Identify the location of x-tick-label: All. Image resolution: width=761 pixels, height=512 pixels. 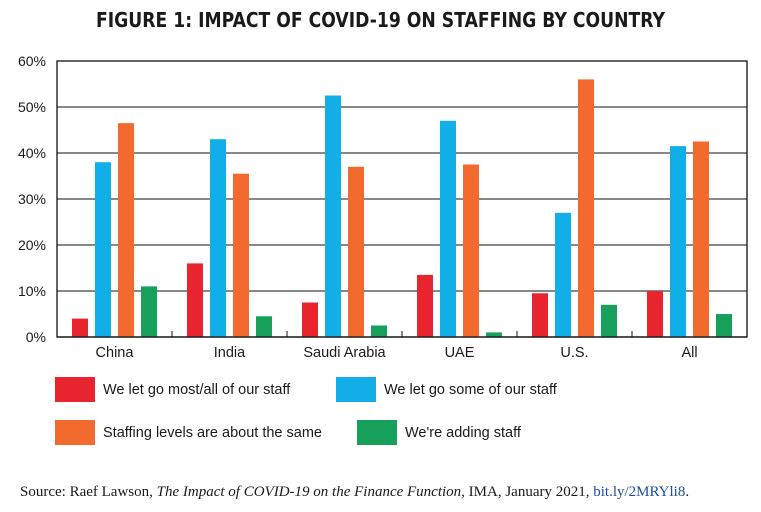
(689, 353).